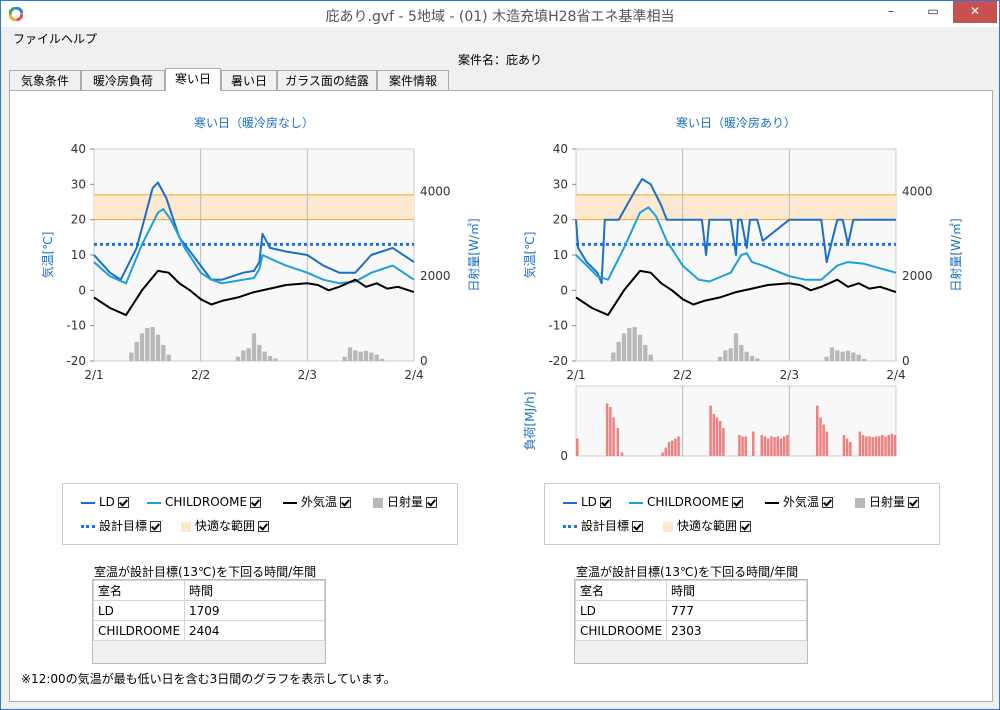  Describe the element at coordinates (78, 184) in the screenshot. I see `y-tick-label: 30` at that location.